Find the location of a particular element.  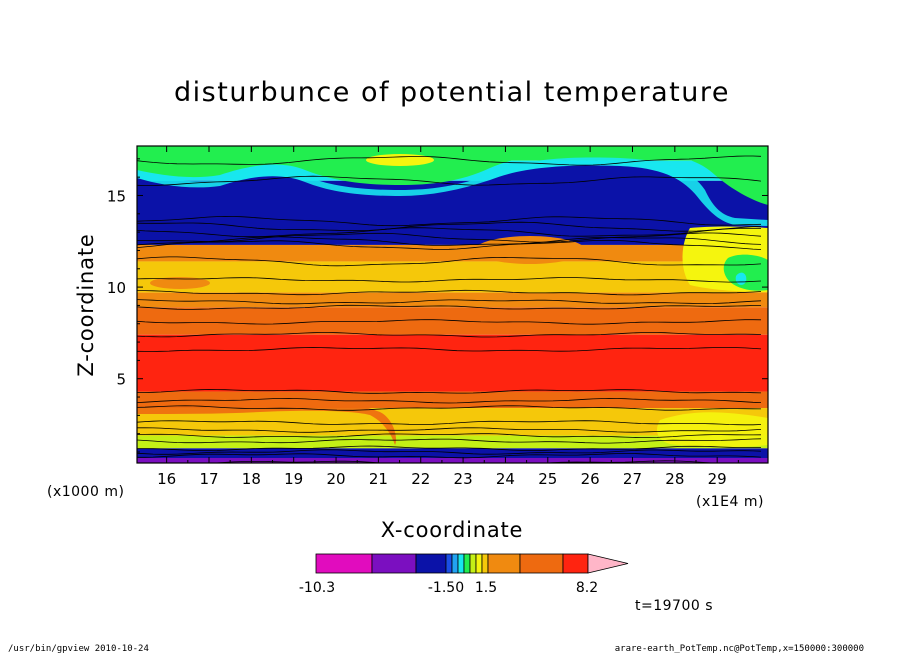

x-axis-label: X-coordinate is located at coordinates (452, 530).